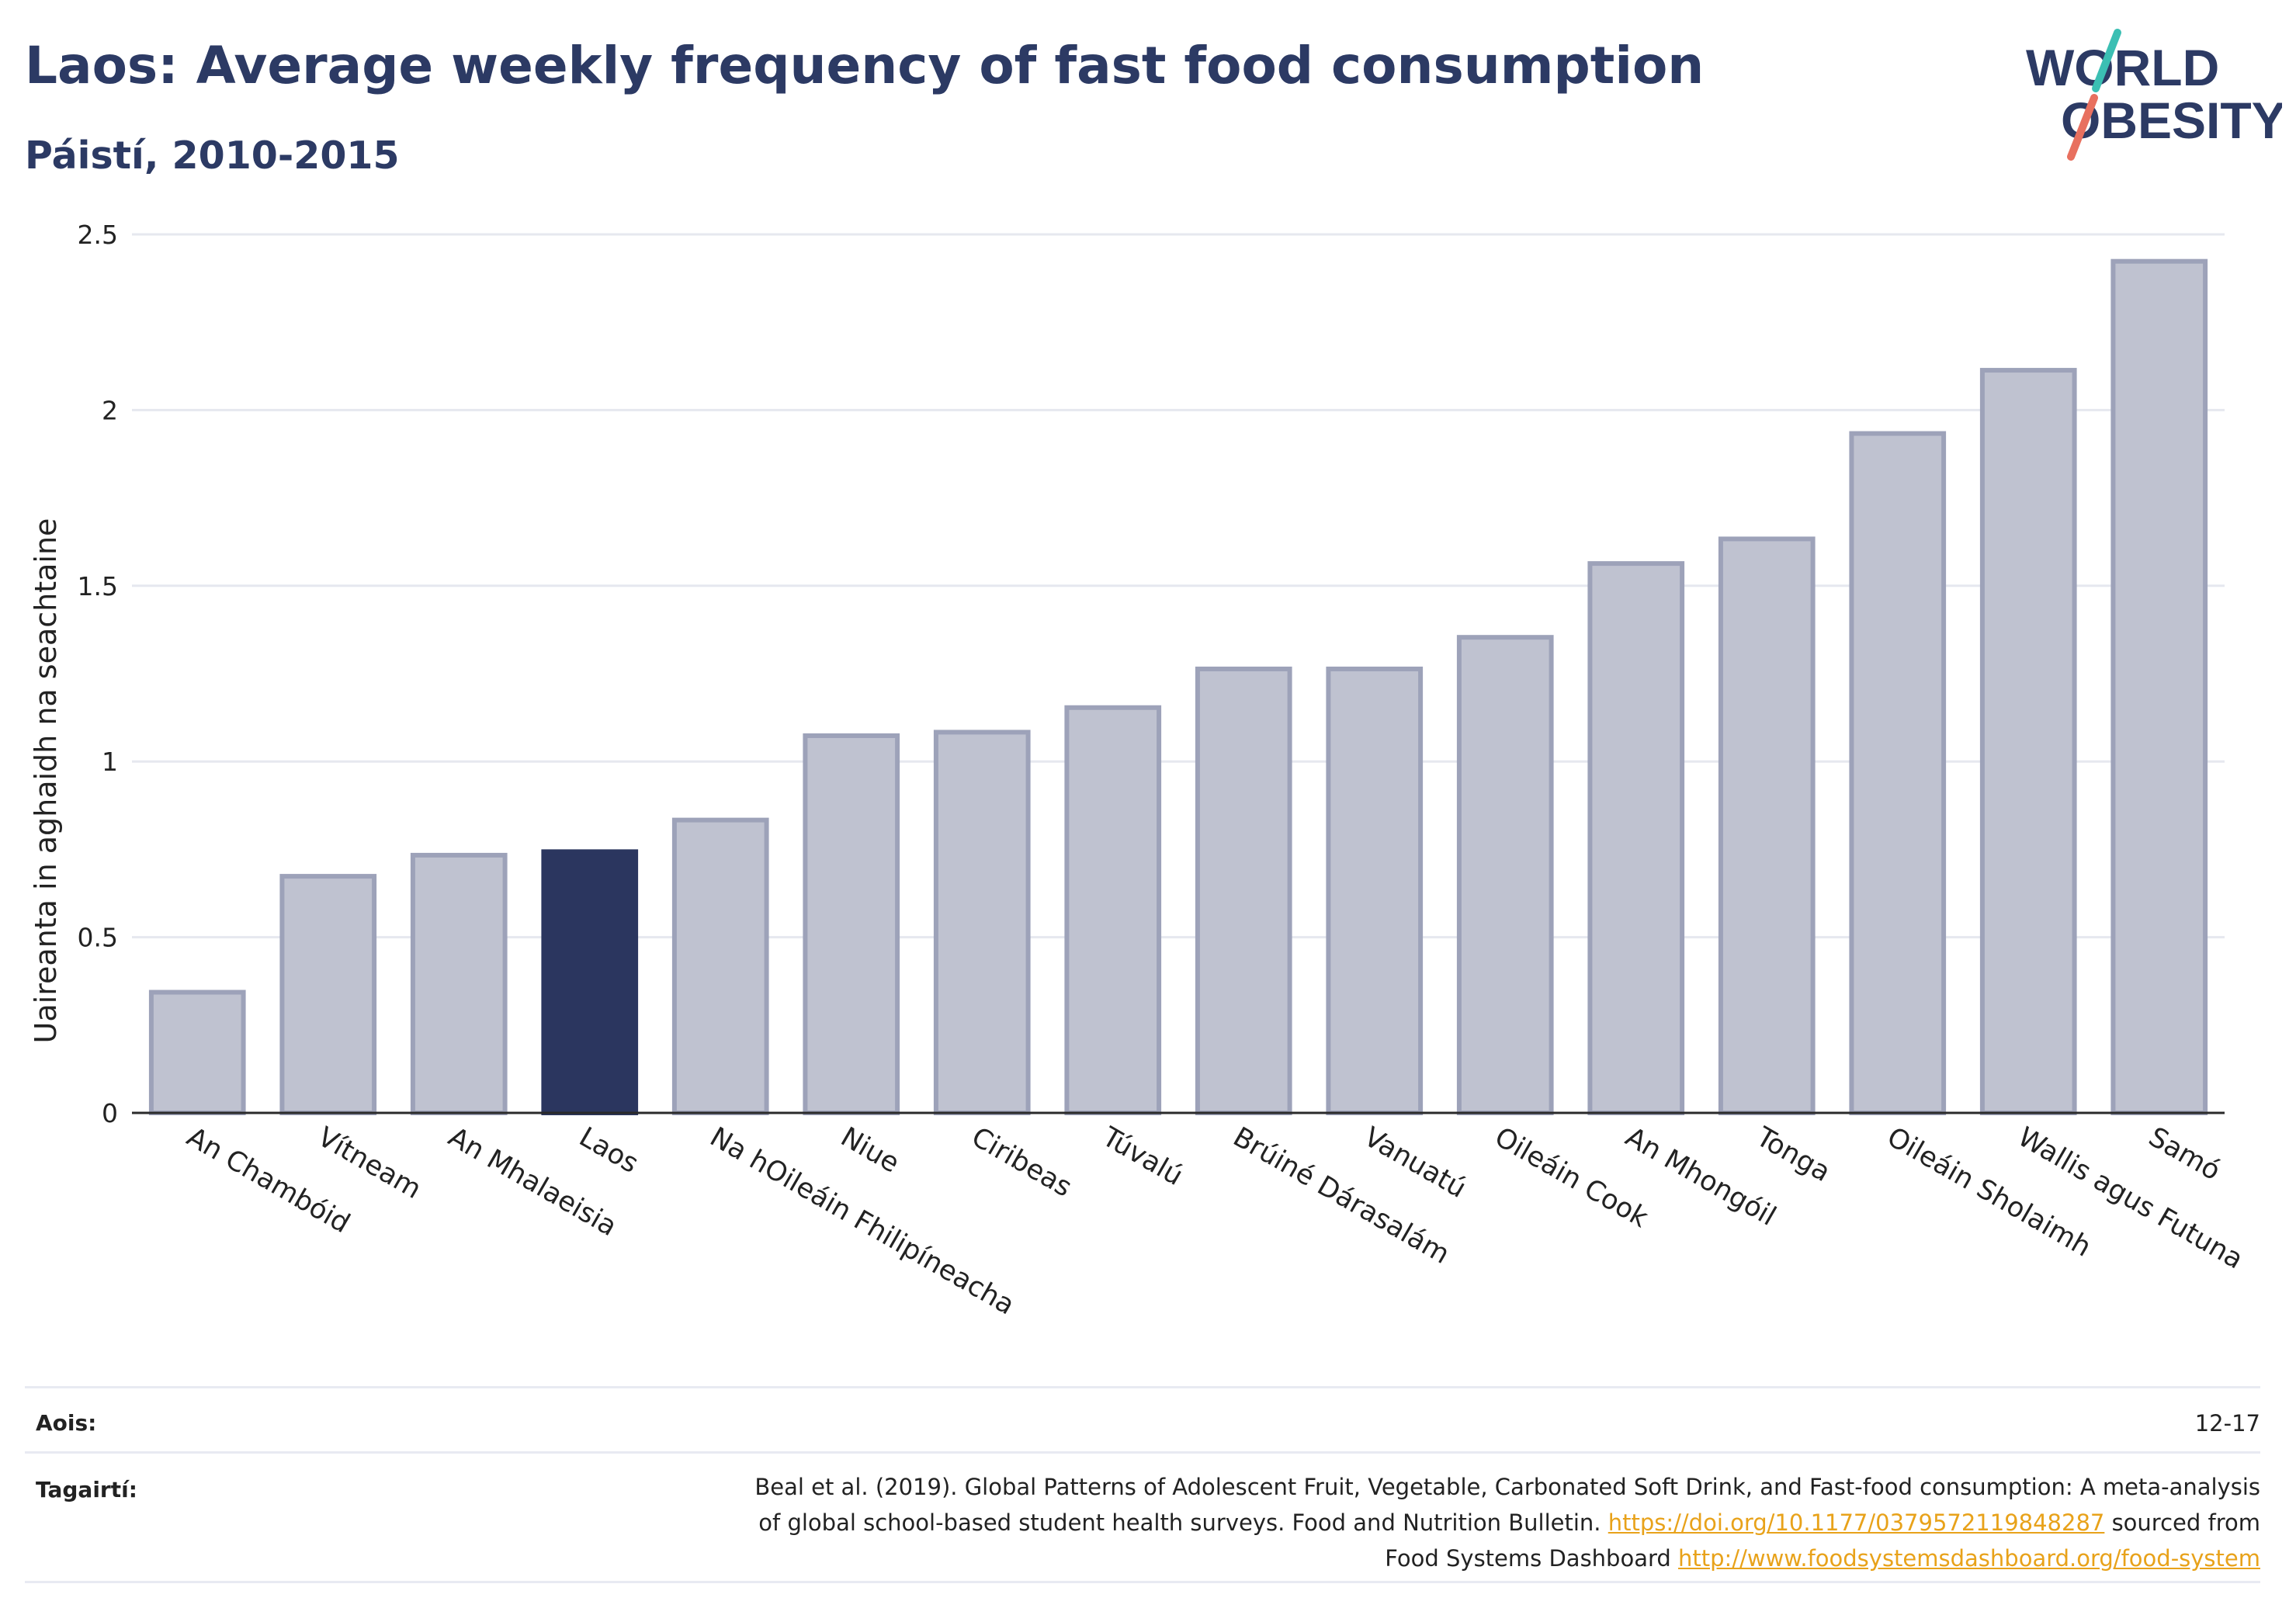  Describe the element at coordinates (2082, 127) in the screenshot. I see `logo-slash-coral` at that location.